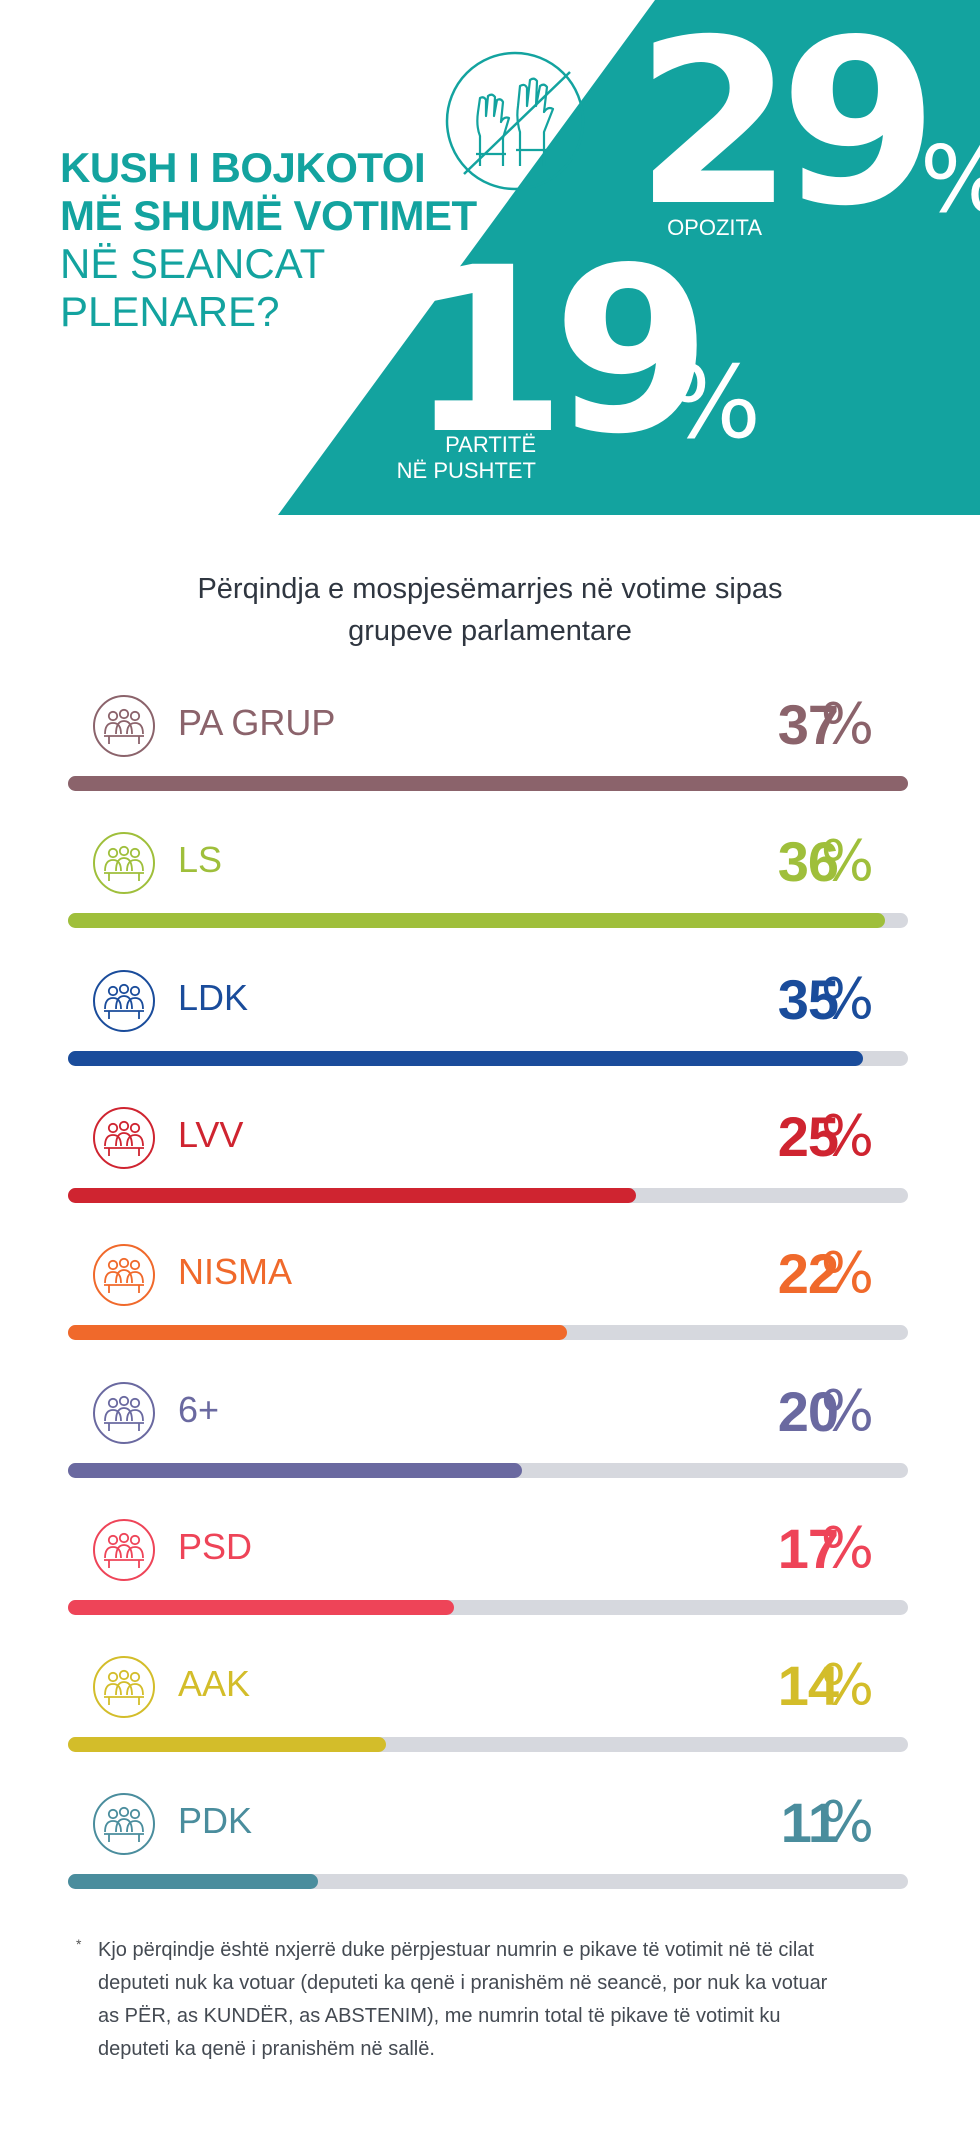 This screenshot has height=2142, width=980. Describe the element at coordinates (714, 227) in the screenshot. I see `opposition-label: OPOZITA` at that location.